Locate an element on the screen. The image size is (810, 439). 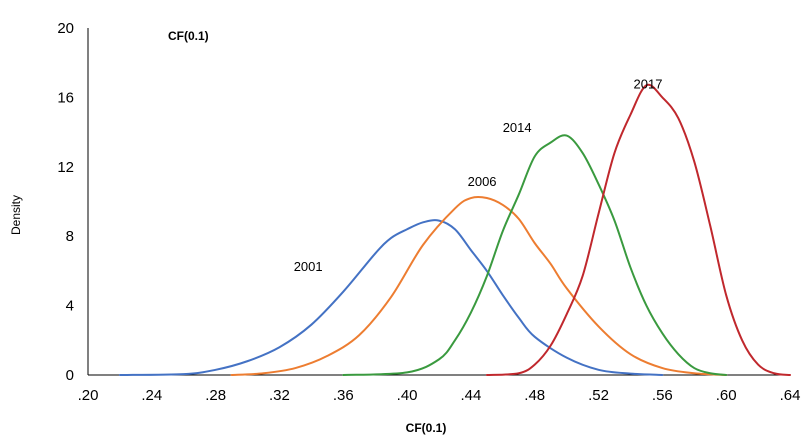
x-tick-label: .44 is located at coordinates (470, 395).